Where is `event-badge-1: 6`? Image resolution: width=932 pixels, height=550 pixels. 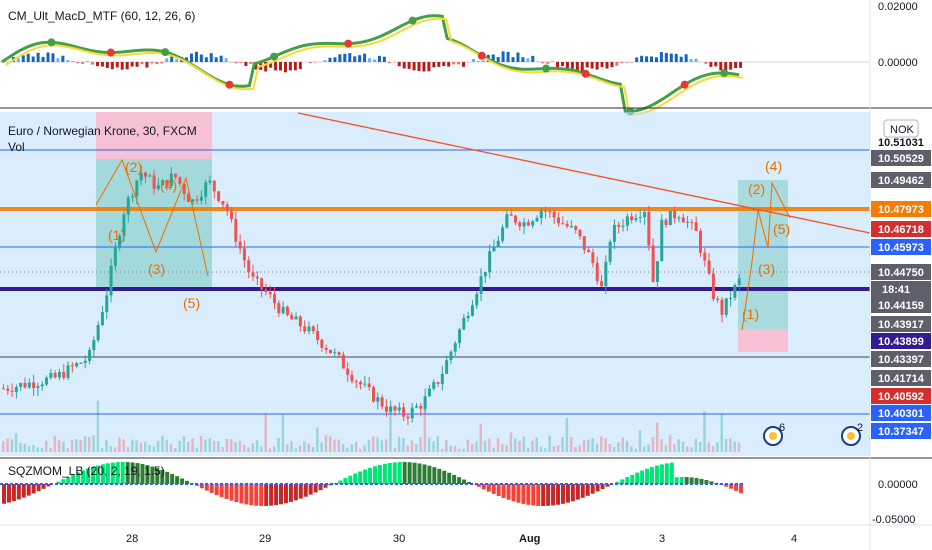 event-badge-1: 6 is located at coordinates (774, 434).